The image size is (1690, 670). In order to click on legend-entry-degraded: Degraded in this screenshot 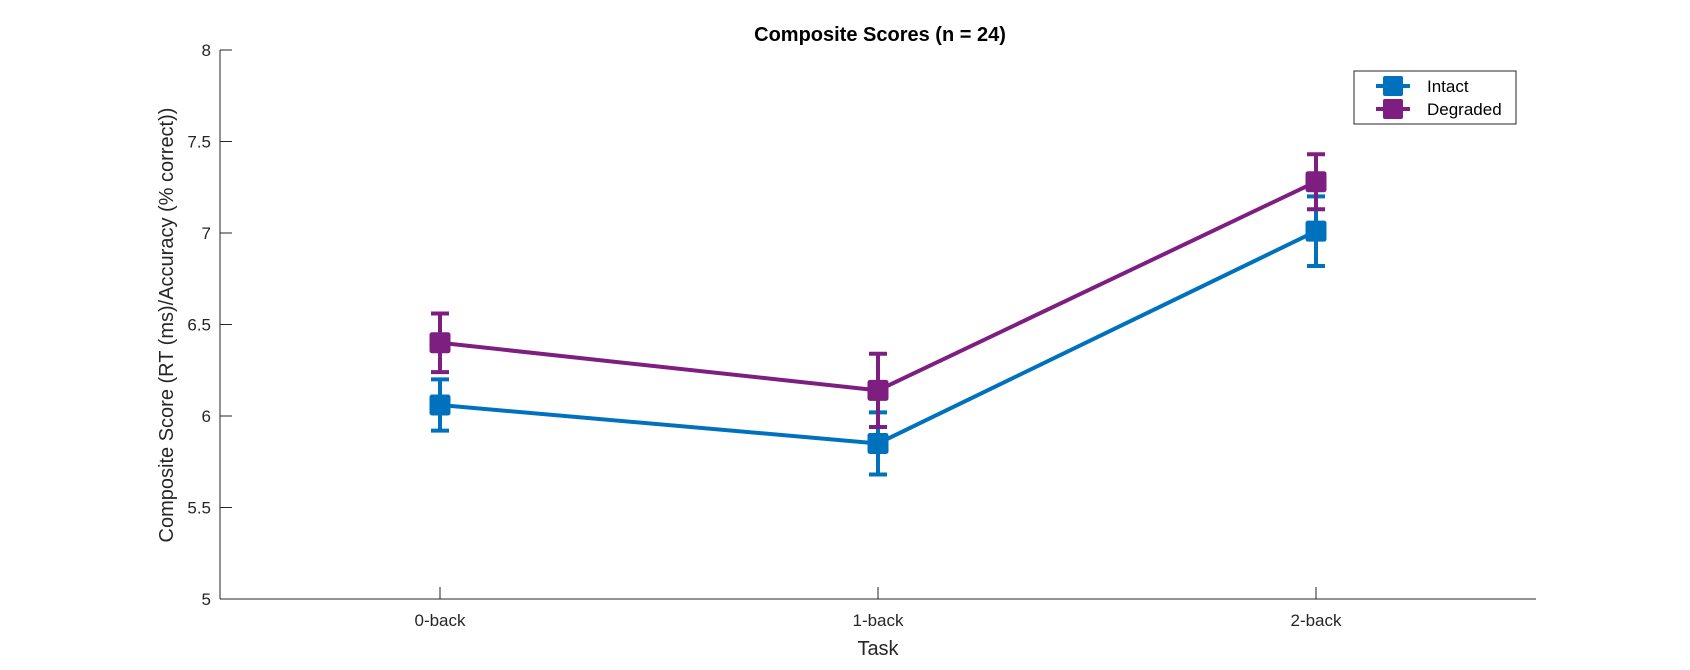, I will do `click(1439, 109)`.